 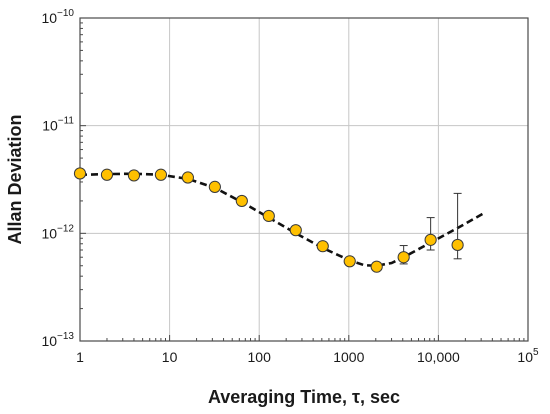 What do you see at coordinates (57, 178) in the screenshot?
I see `y-tick-labels: 10−13 10−12 10−11 10−10` at bounding box center [57, 178].